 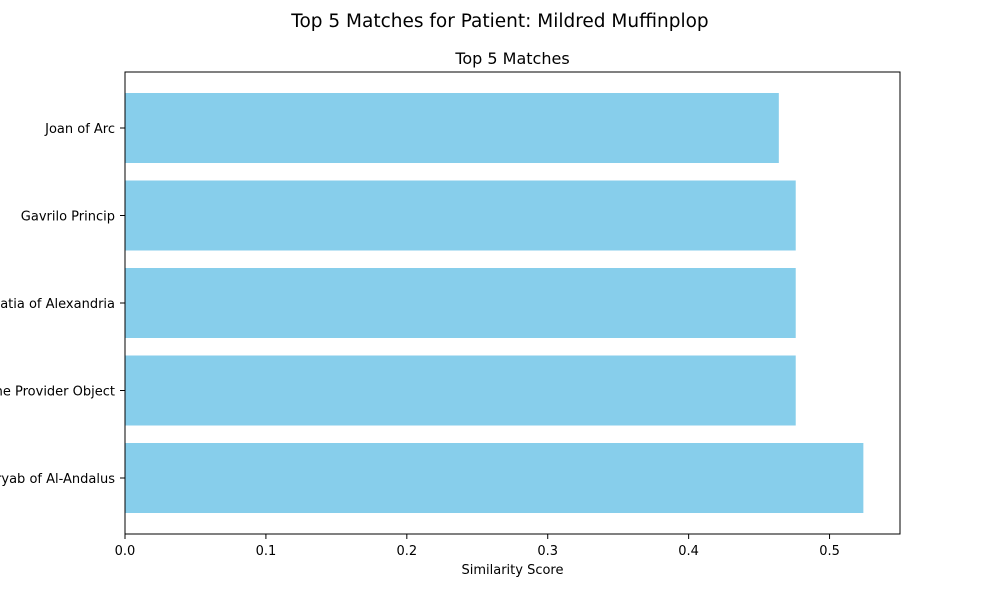 I want to click on y-tick-label-0: Joan of Arc, so click(x=79, y=129).